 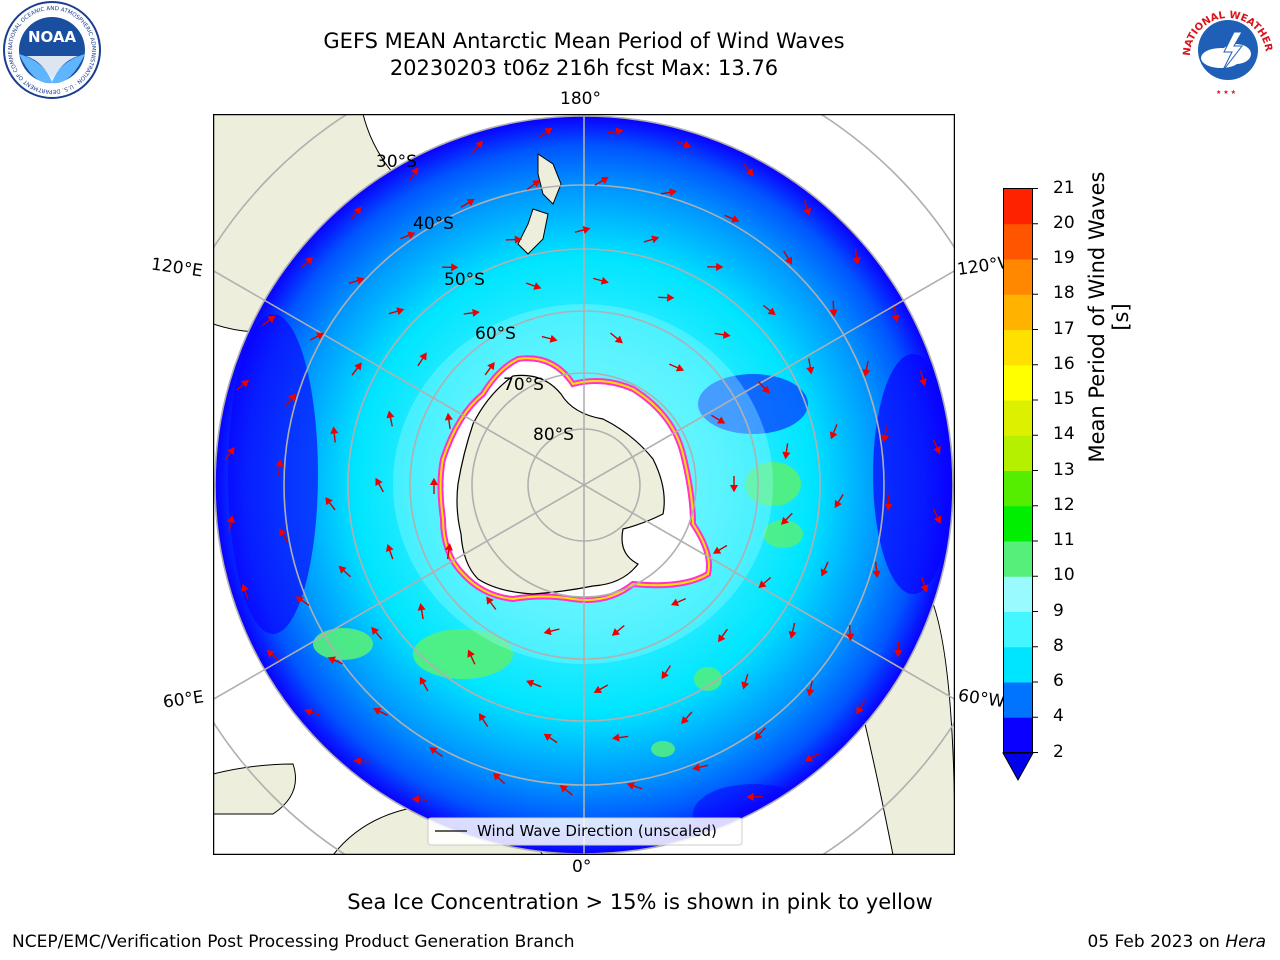 I want to click on footer-host: Hera, so click(x=1245, y=942).